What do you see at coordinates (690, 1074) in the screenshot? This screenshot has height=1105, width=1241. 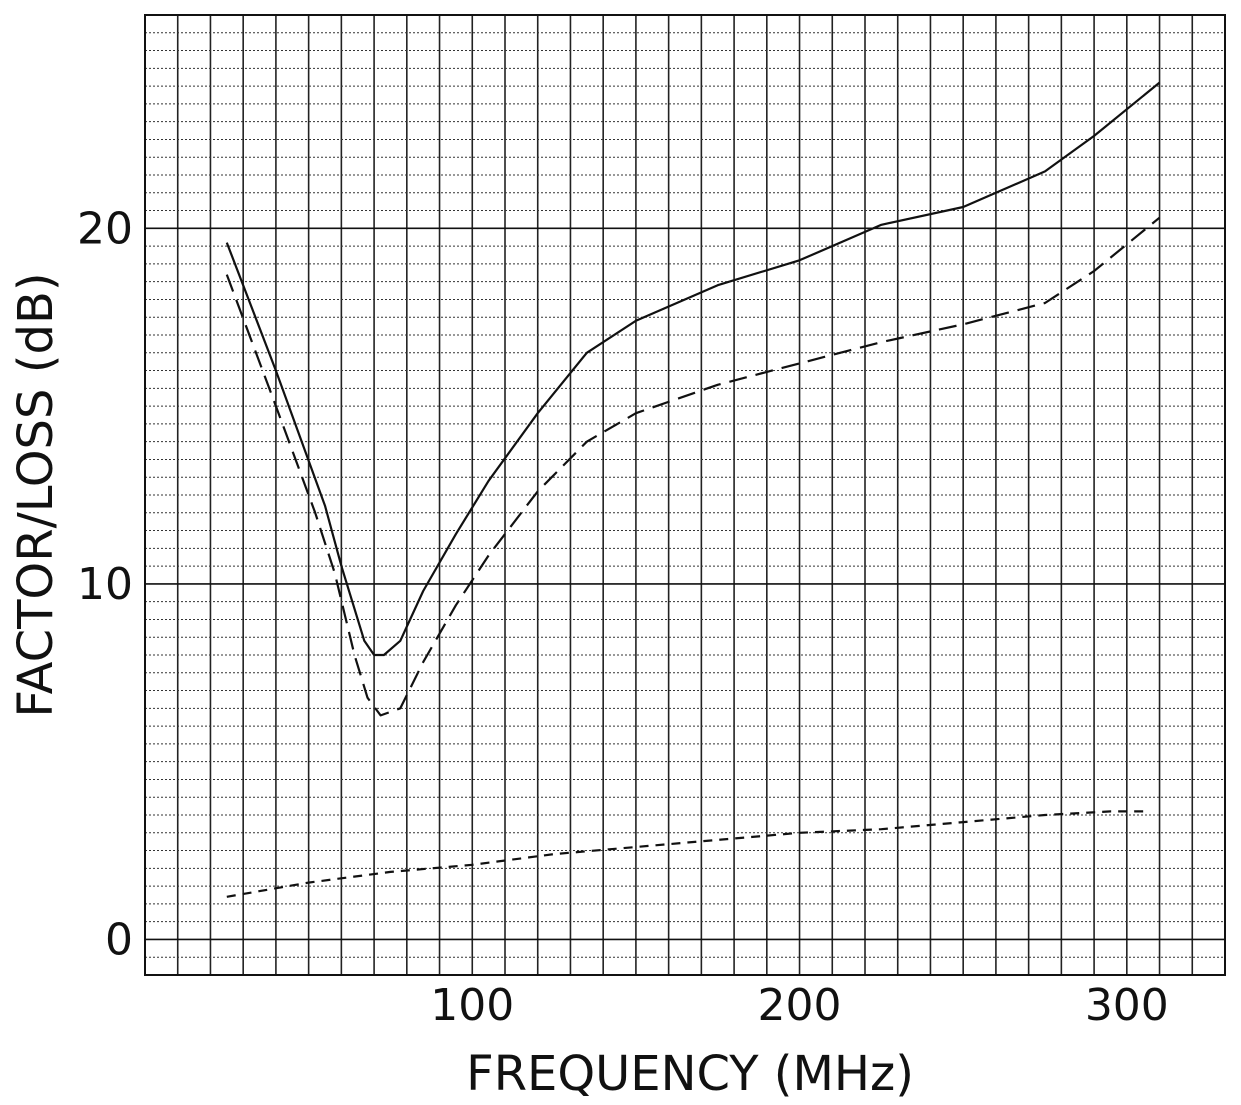 I see `x-axis-title: FREQUENCY (MHz)` at bounding box center [690, 1074].